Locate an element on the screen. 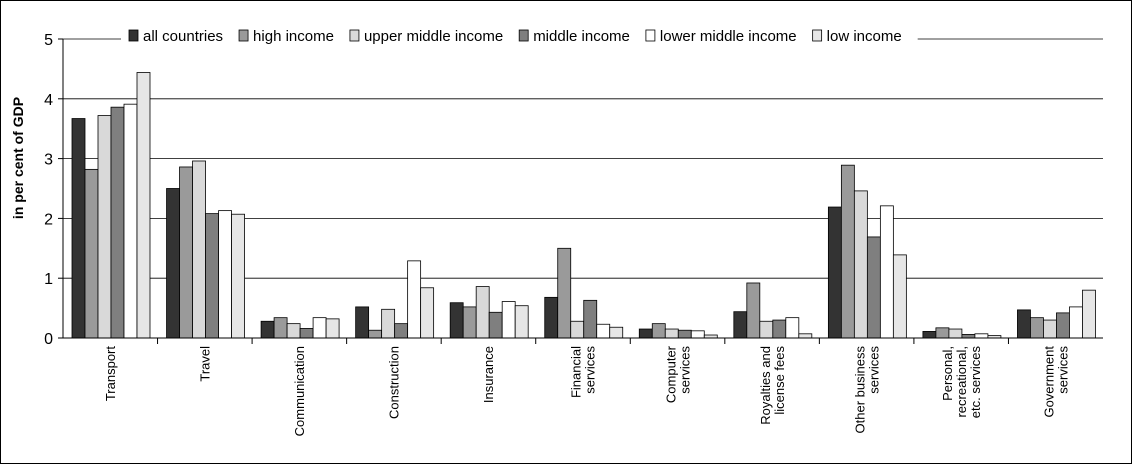  x-category-label: Transport is located at coordinates (110, 374).